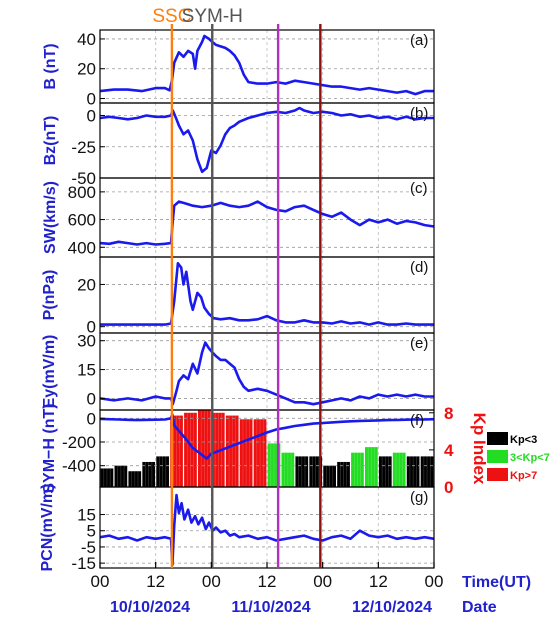  Describe the element at coordinates (49, 448) in the screenshot. I see `ylabel-5: SYM−H (nT)` at that location.